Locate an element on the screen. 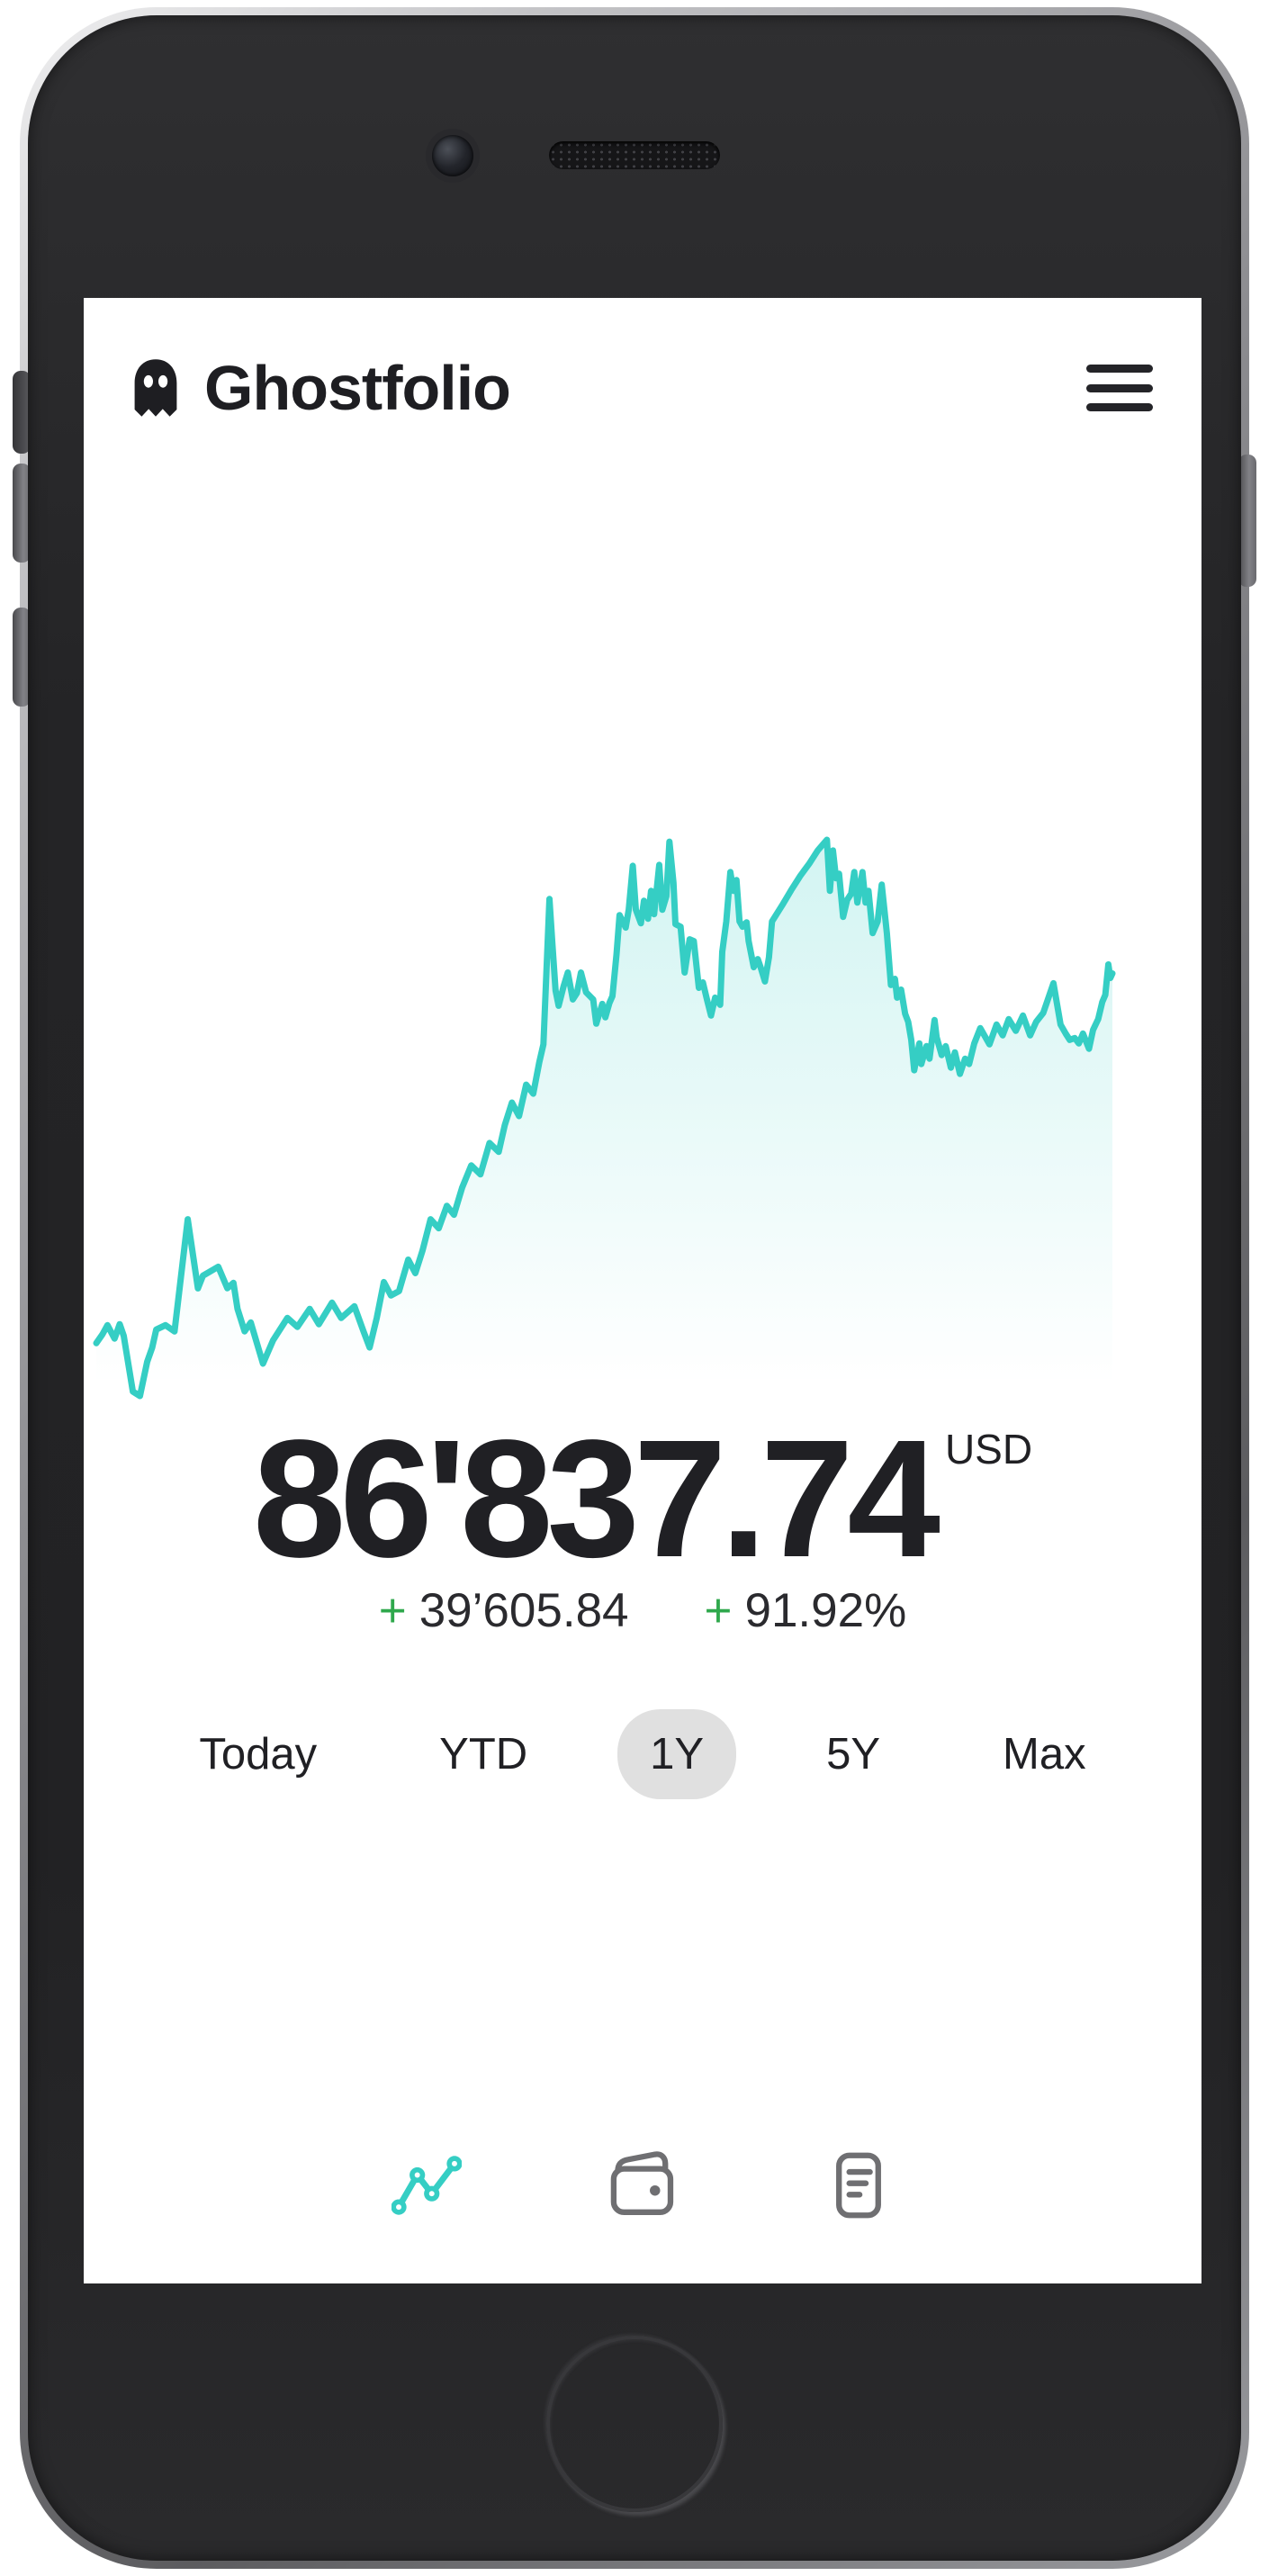  ghost-icon is located at coordinates (156, 388).